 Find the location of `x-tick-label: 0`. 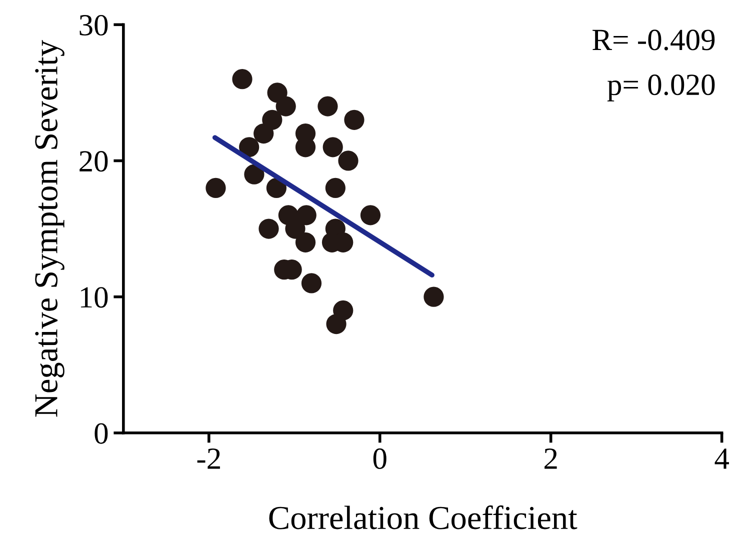

x-tick-label: 0 is located at coordinates (379, 459).